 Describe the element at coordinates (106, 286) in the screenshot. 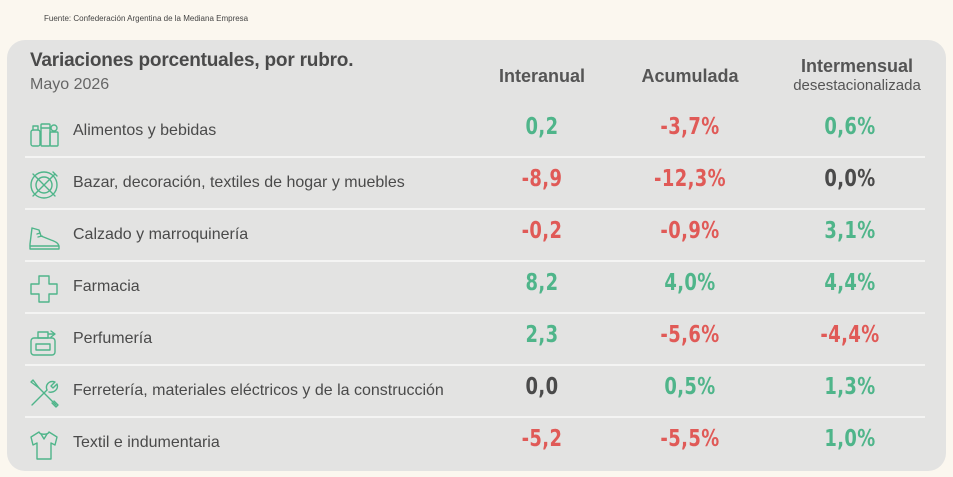

I see `row-label: Farmacia` at that location.